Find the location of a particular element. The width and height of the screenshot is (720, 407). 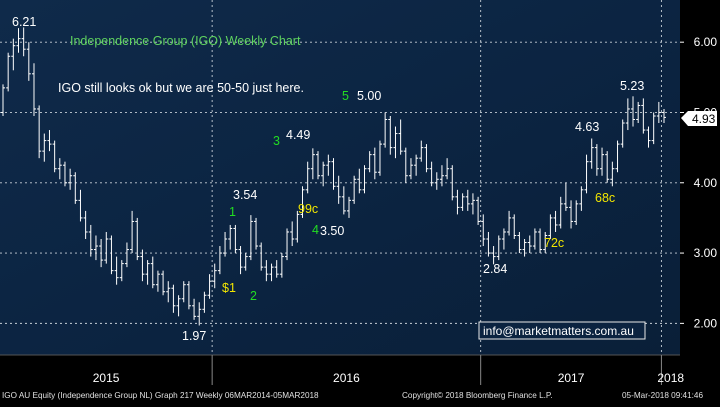

x-tick-label: 2017 is located at coordinates (571, 378).